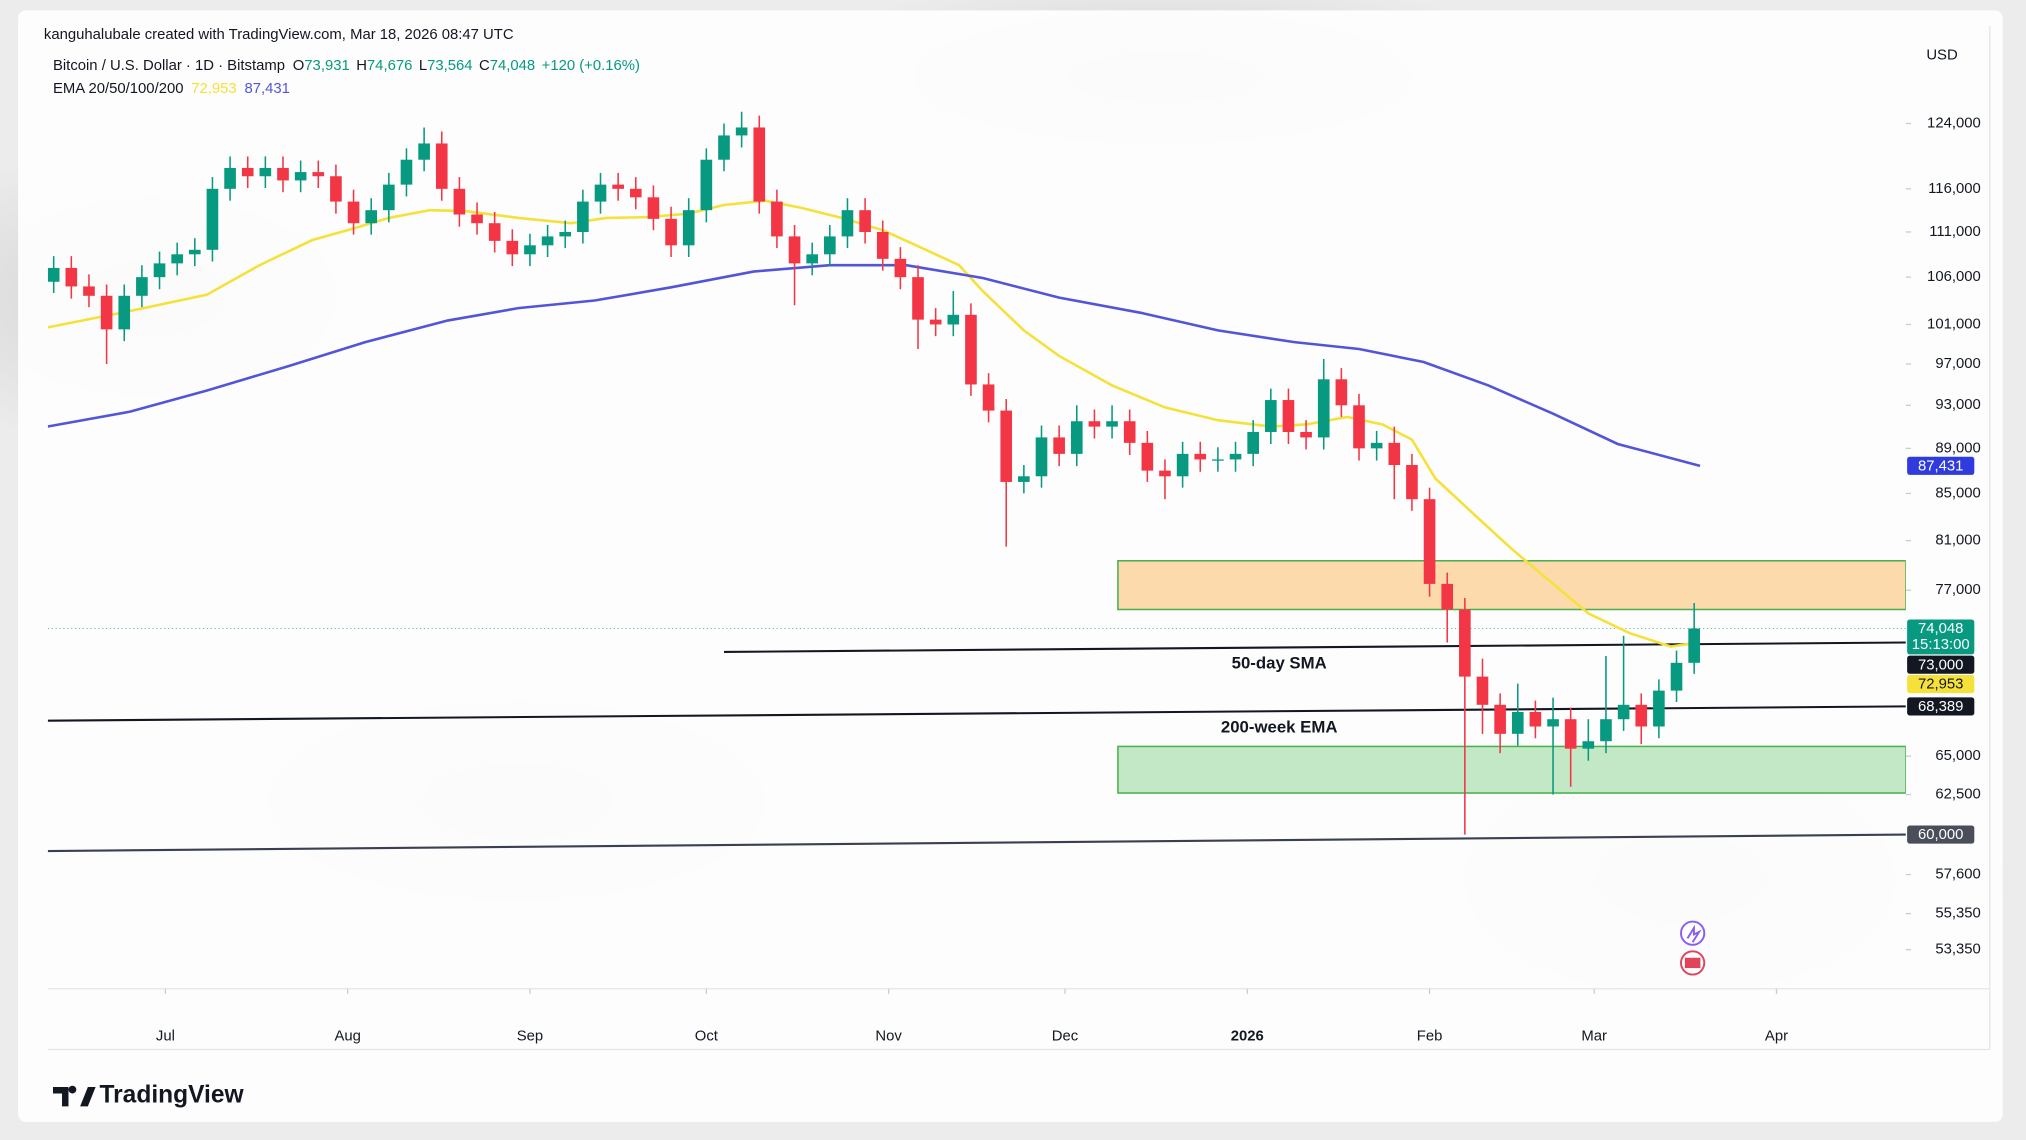 The width and height of the screenshot is (2026, 1140). Describe the element at coordinates (1692, 963) in the screenshot. I see `icon-glyph` at that location.